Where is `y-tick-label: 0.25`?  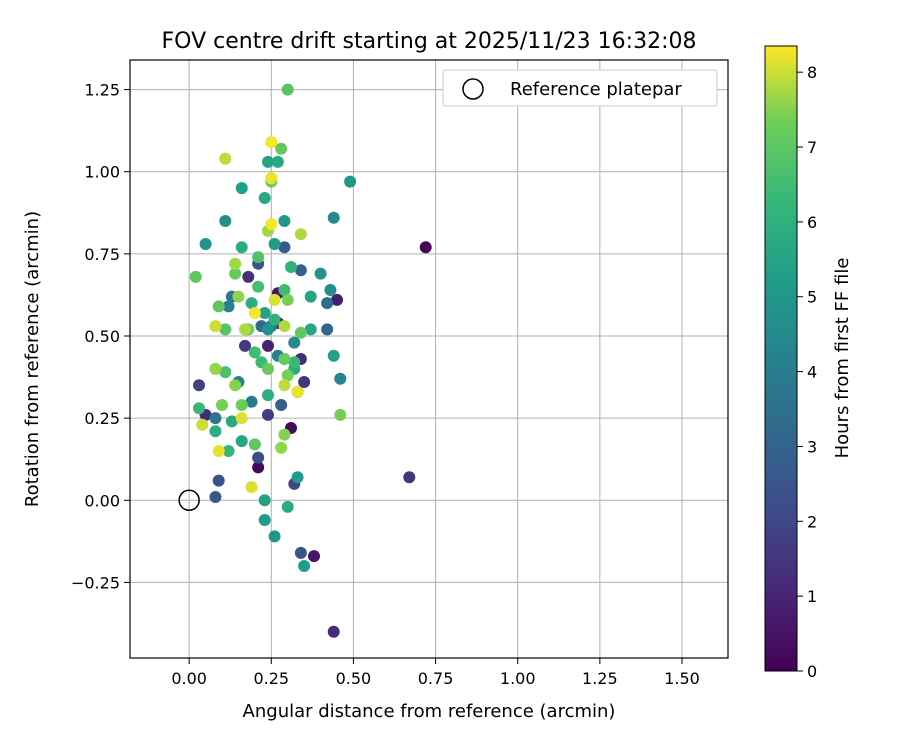 y-tick-label: 0.25 is located at coordinates (102, 418).